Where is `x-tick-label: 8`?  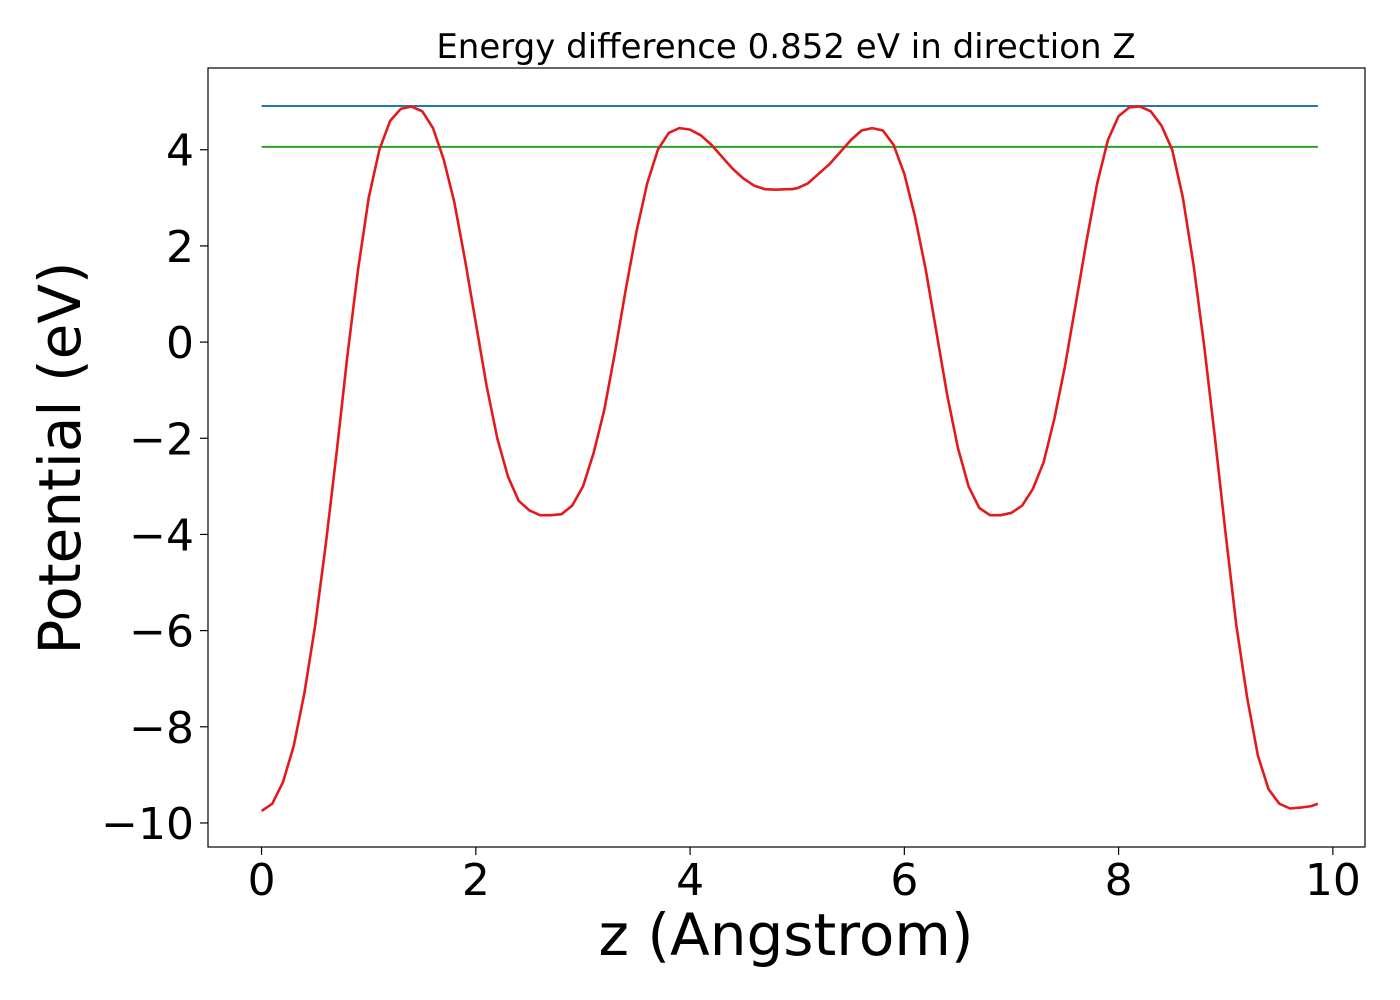
x-tick-label: 8 is located at coordinates (1119, 880).